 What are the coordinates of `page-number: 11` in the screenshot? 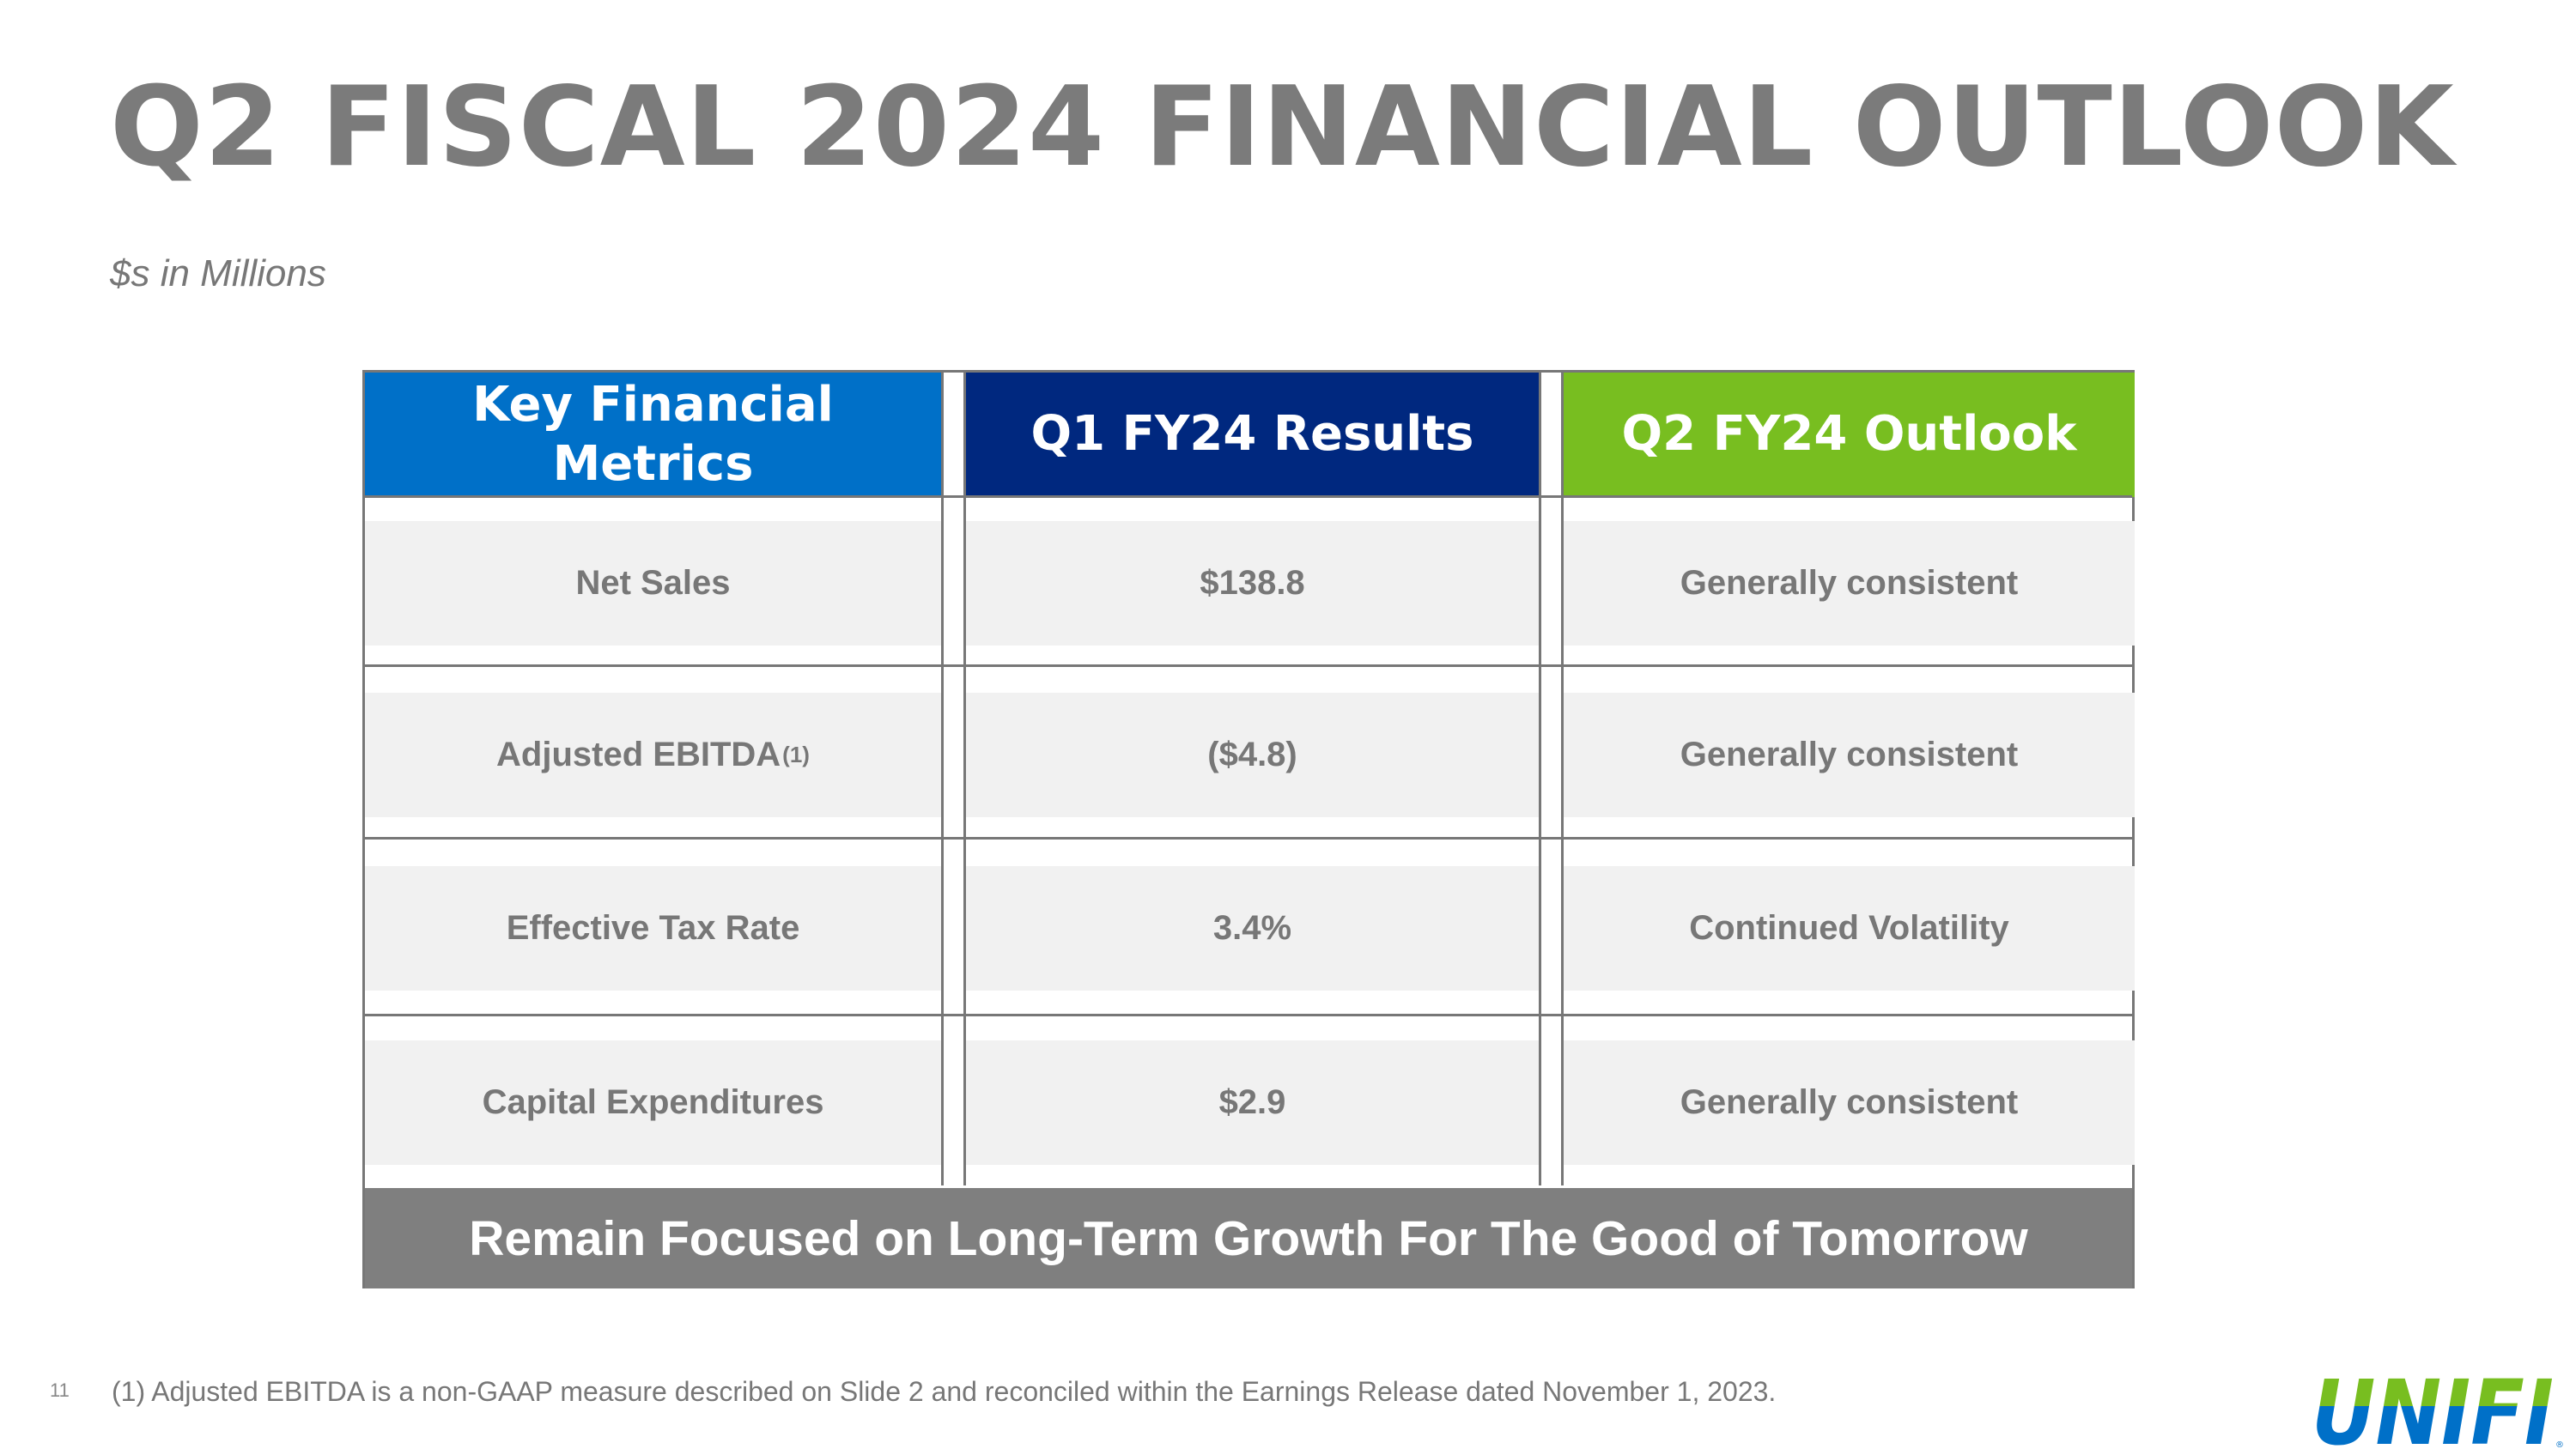 It's located at (60, 1390).